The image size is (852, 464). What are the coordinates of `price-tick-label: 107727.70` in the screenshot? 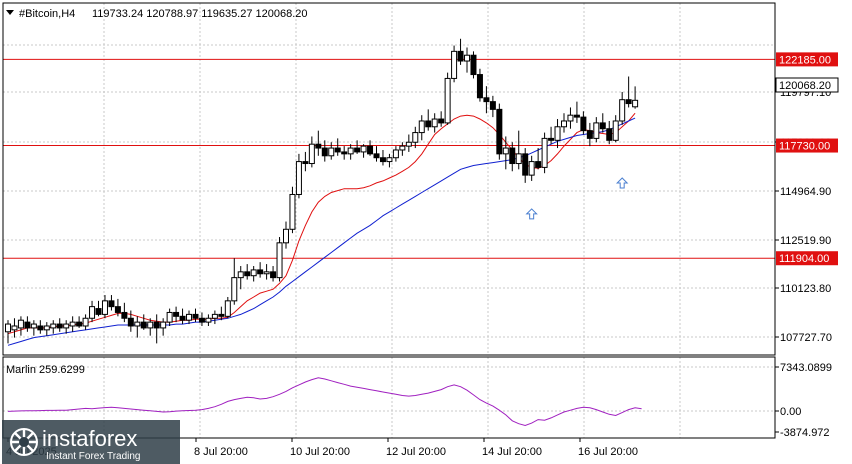 It's located at (806, 338).